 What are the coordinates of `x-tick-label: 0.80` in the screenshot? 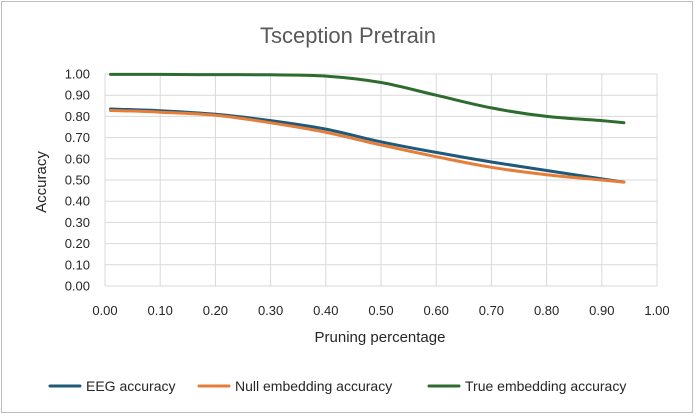 It's located at (546, 310).